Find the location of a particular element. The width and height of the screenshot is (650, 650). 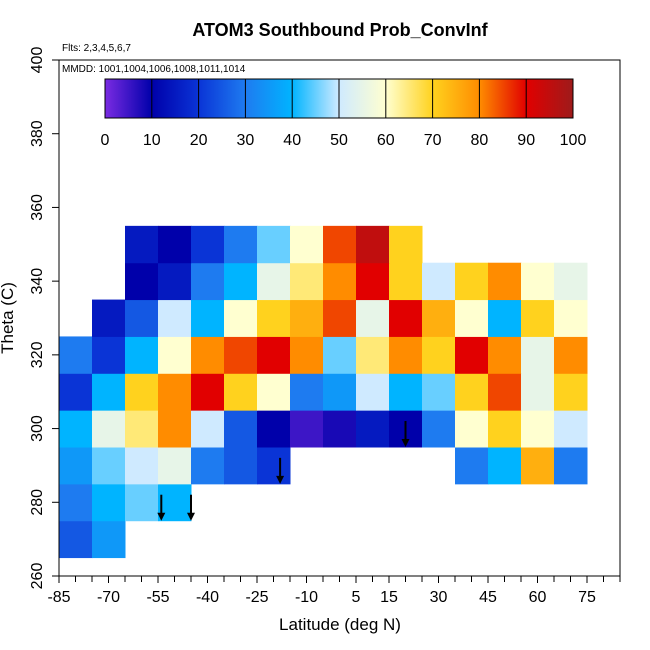

colorbar-tick-label: 20 is located at coordinates (199, 140).